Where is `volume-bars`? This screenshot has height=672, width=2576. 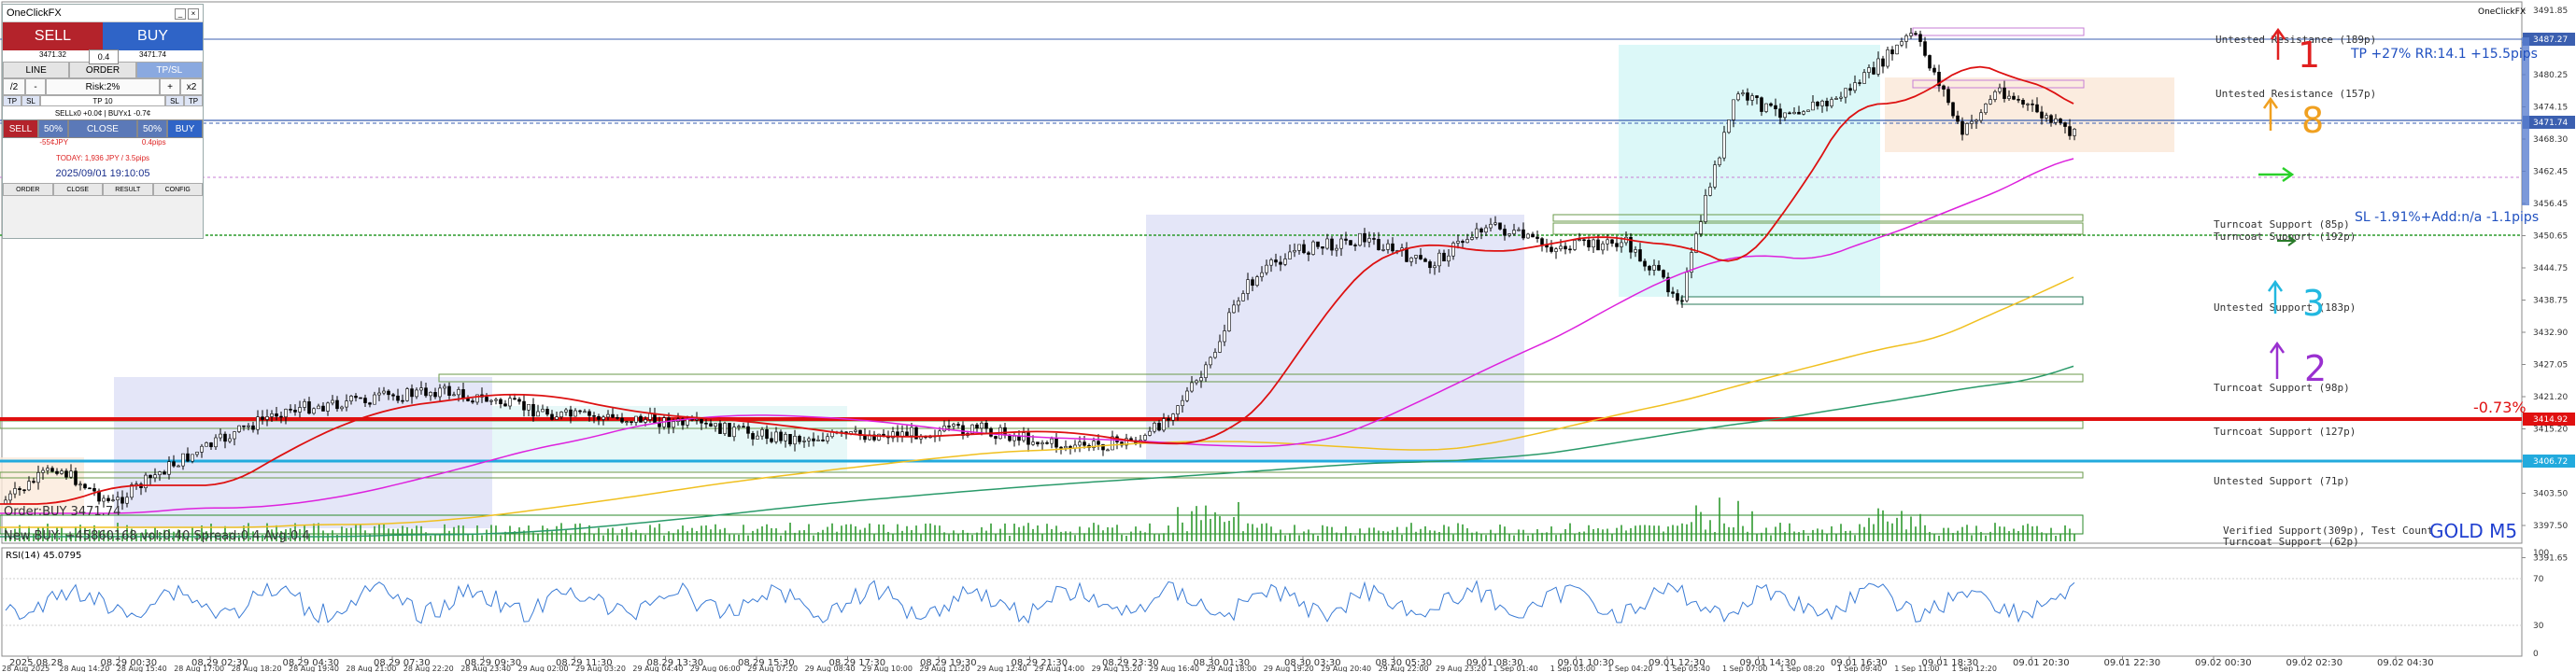
volume-bars is located at coordinates (1040, 519).